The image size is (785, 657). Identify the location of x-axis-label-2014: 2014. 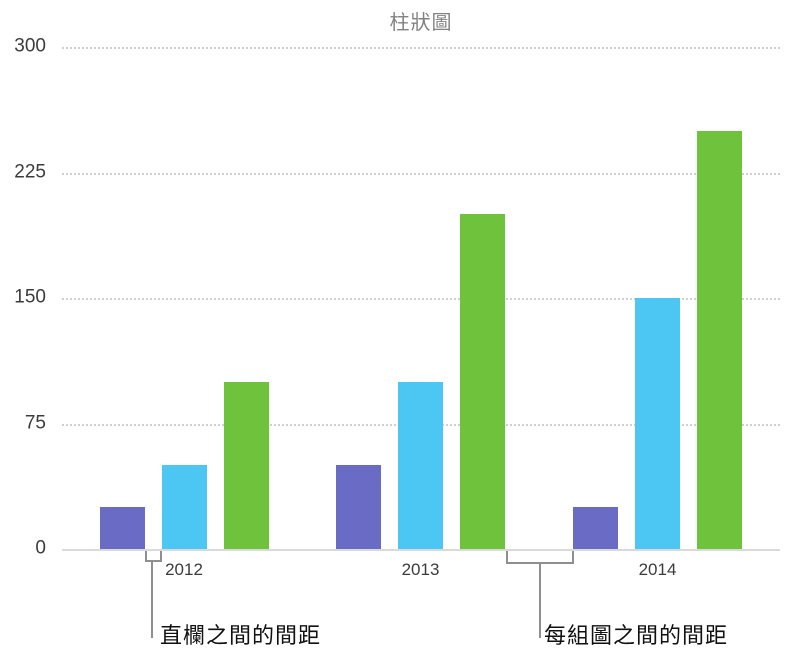
(657, 569).